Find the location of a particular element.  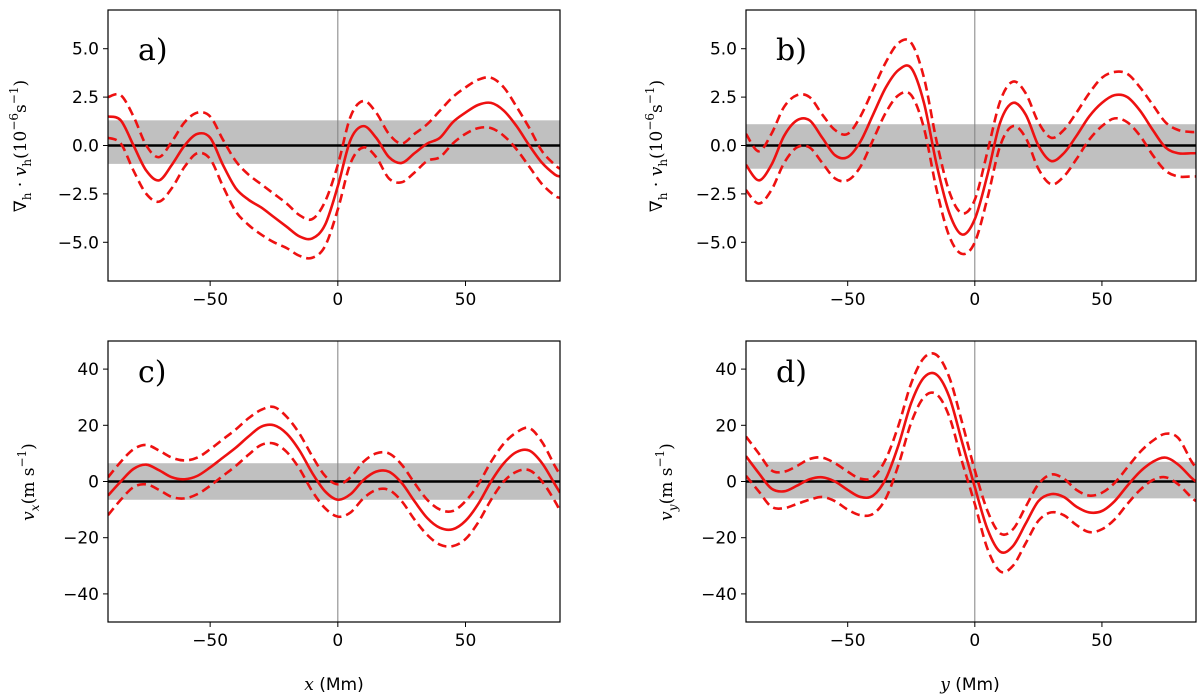

panel-label-c: c) is located at coordinates (152, 372).